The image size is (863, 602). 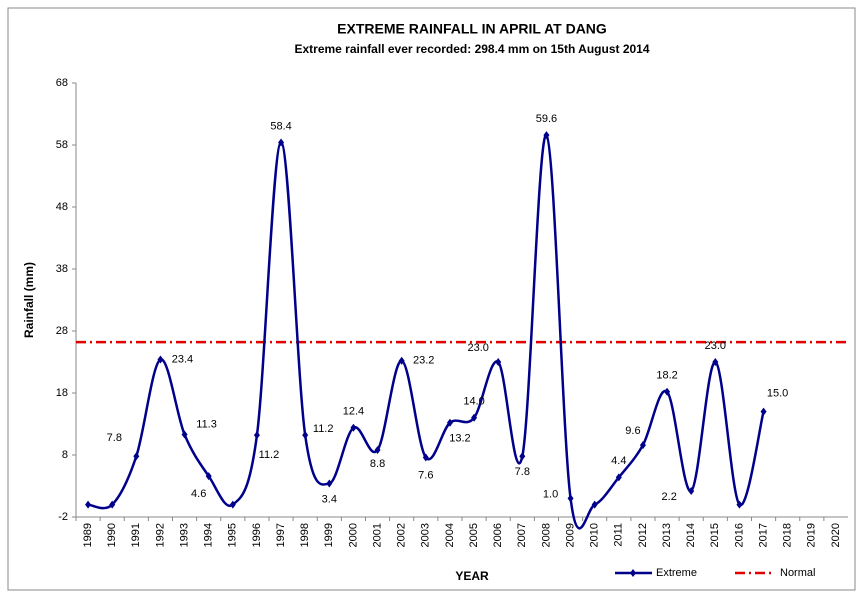 What do you see at coordinates (425, 475) in the screenshot?
I see `data-label: 7.6` at bounding box center [425, 475].